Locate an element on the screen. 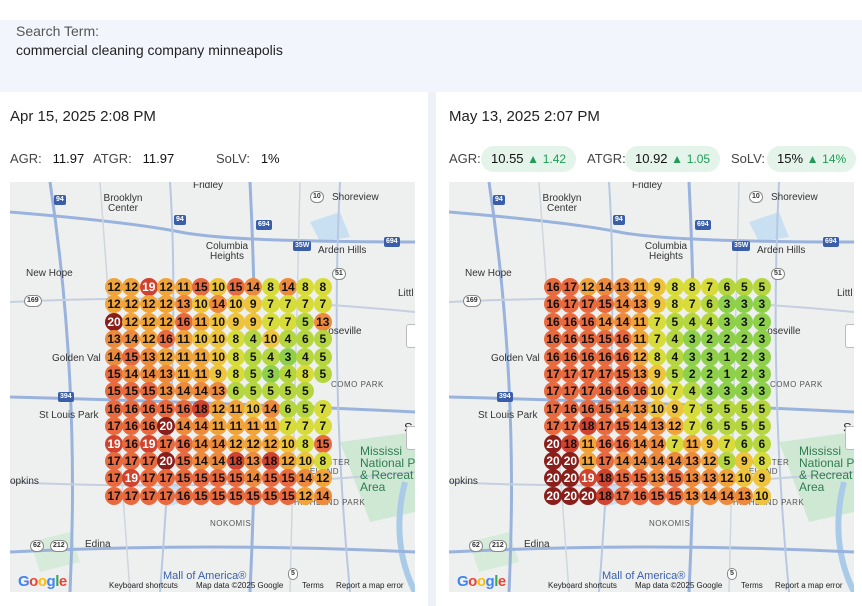 The image size is (862, 606). grid-rank-cell: 8 is located at coordinates (322, 287).